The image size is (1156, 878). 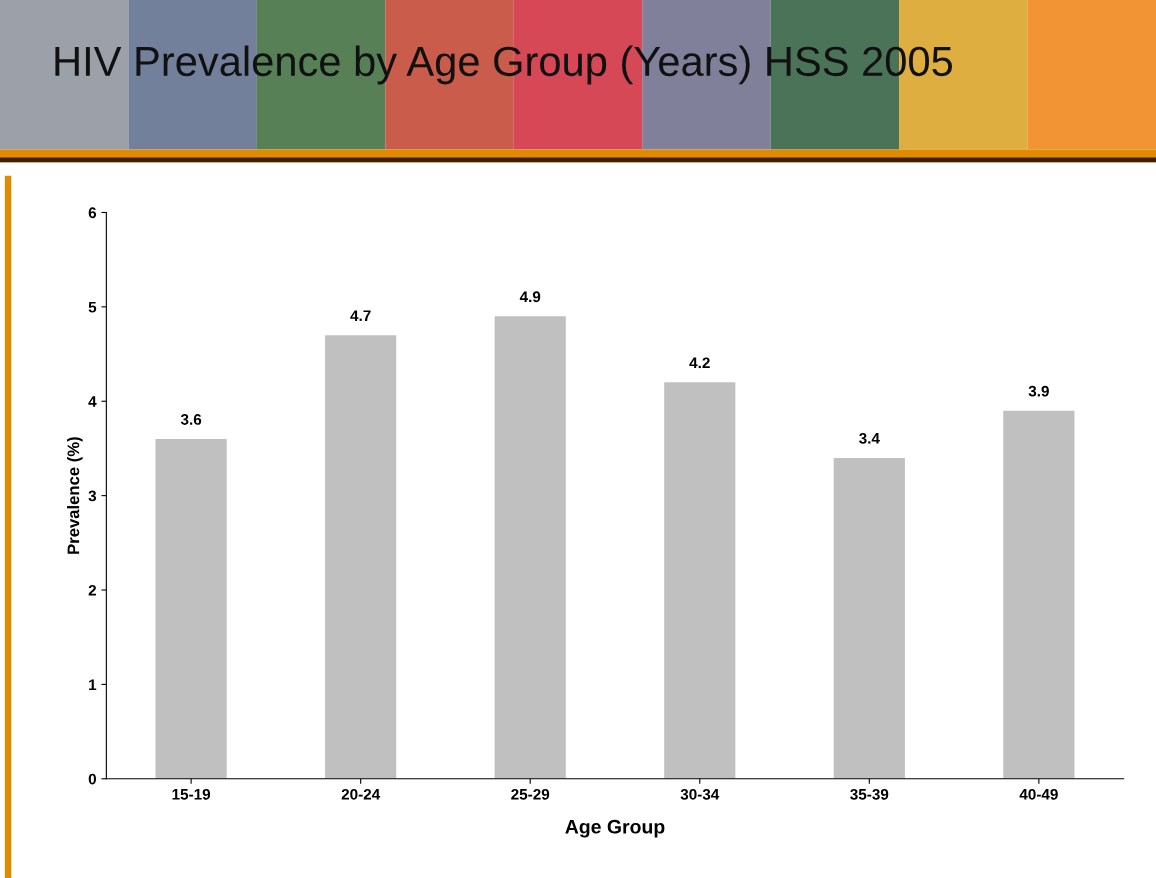 I want to click on data-label: 4.9, so click(x=530, y=297).